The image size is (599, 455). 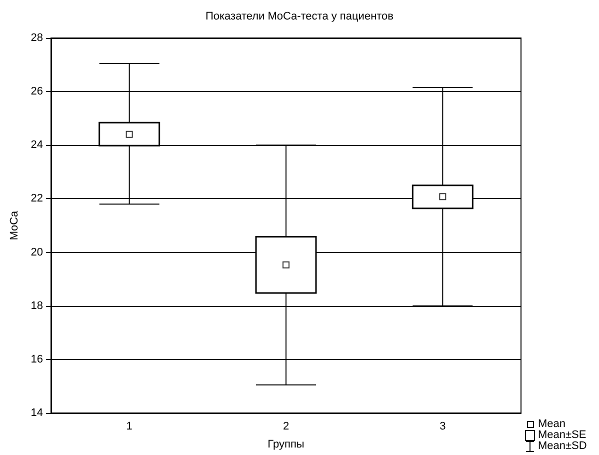 I want to click on y-tick-label: 28, so click(x=36, y=38).